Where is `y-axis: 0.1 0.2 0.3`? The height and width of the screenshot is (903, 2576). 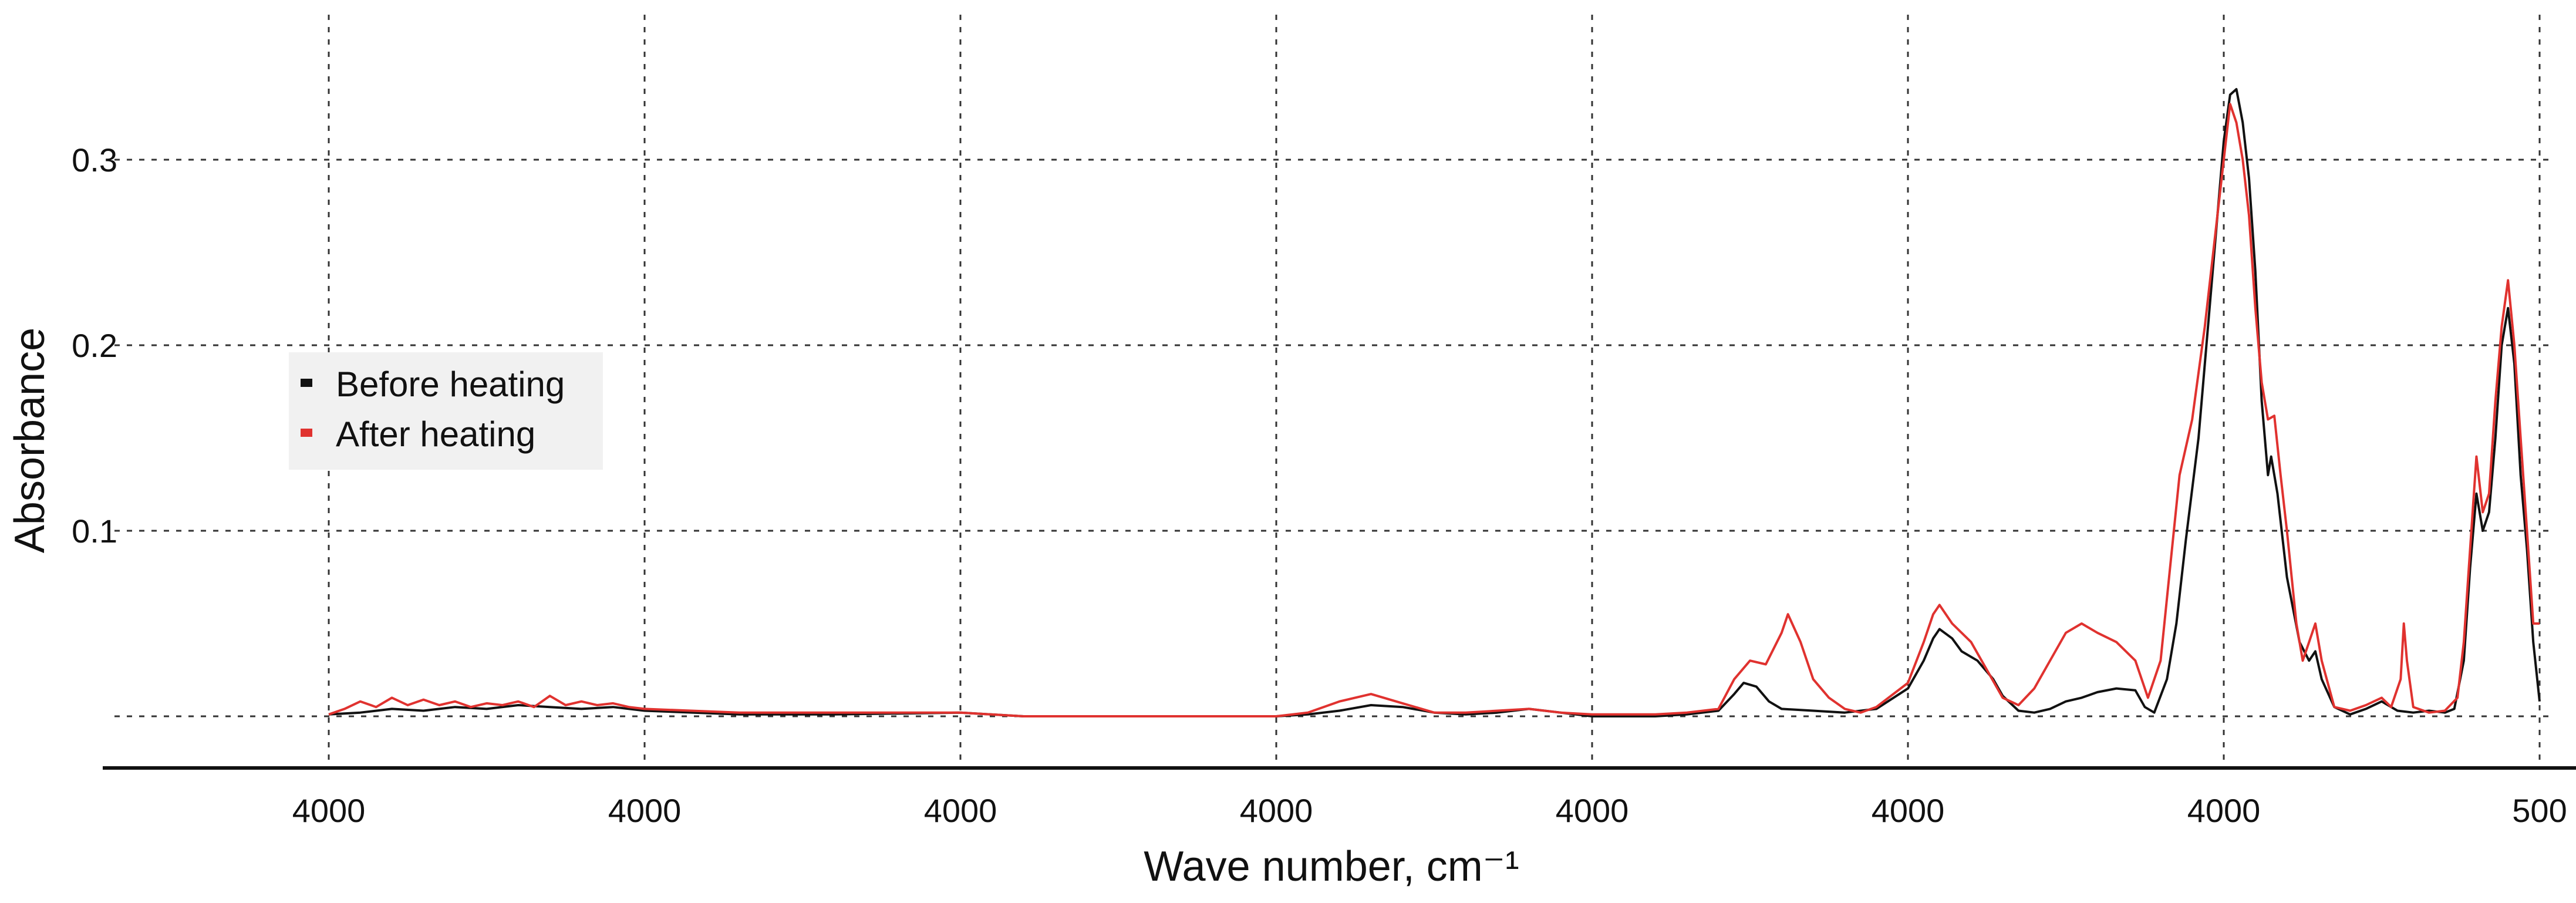
y-axis: 0.1 0.2 0.3 is located at coordinates (94, 345).